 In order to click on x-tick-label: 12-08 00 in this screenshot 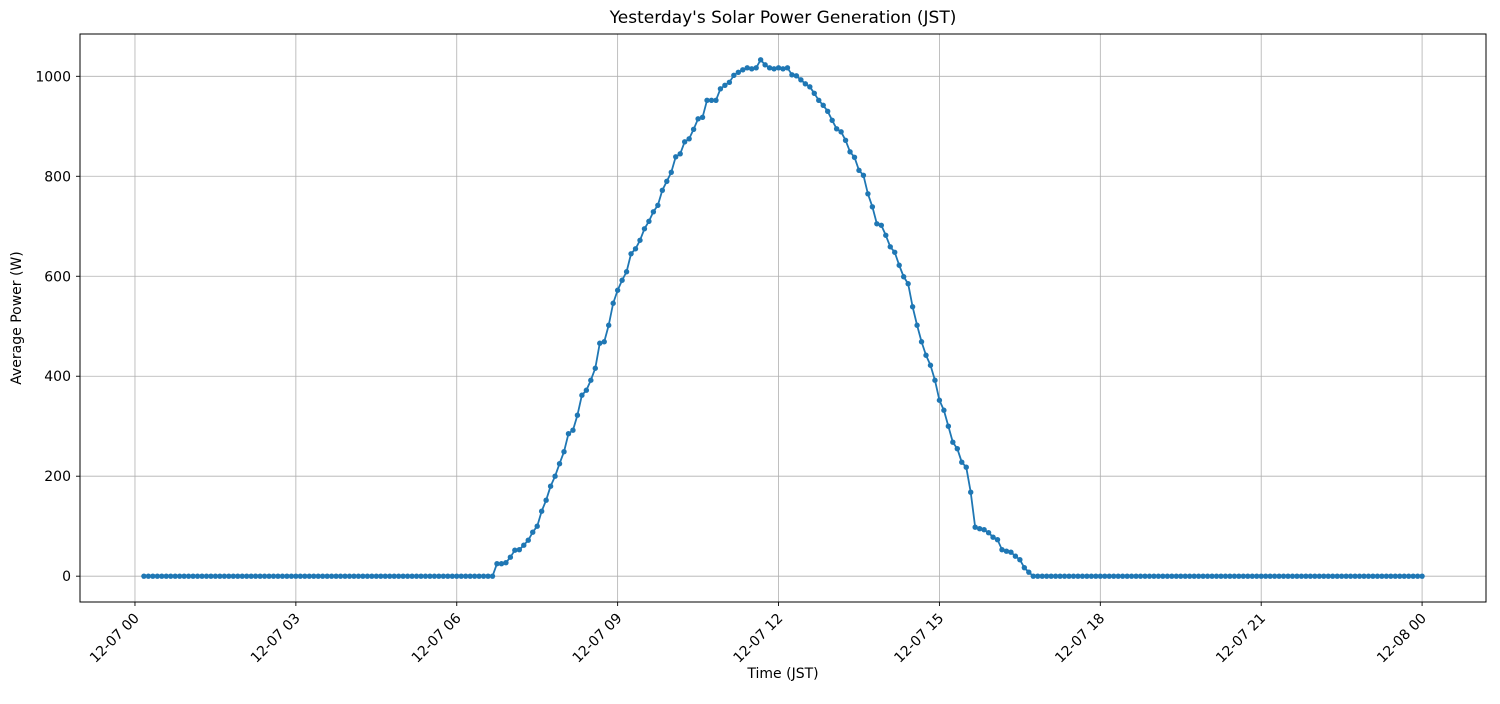, I will do `click(1402, 639)`.